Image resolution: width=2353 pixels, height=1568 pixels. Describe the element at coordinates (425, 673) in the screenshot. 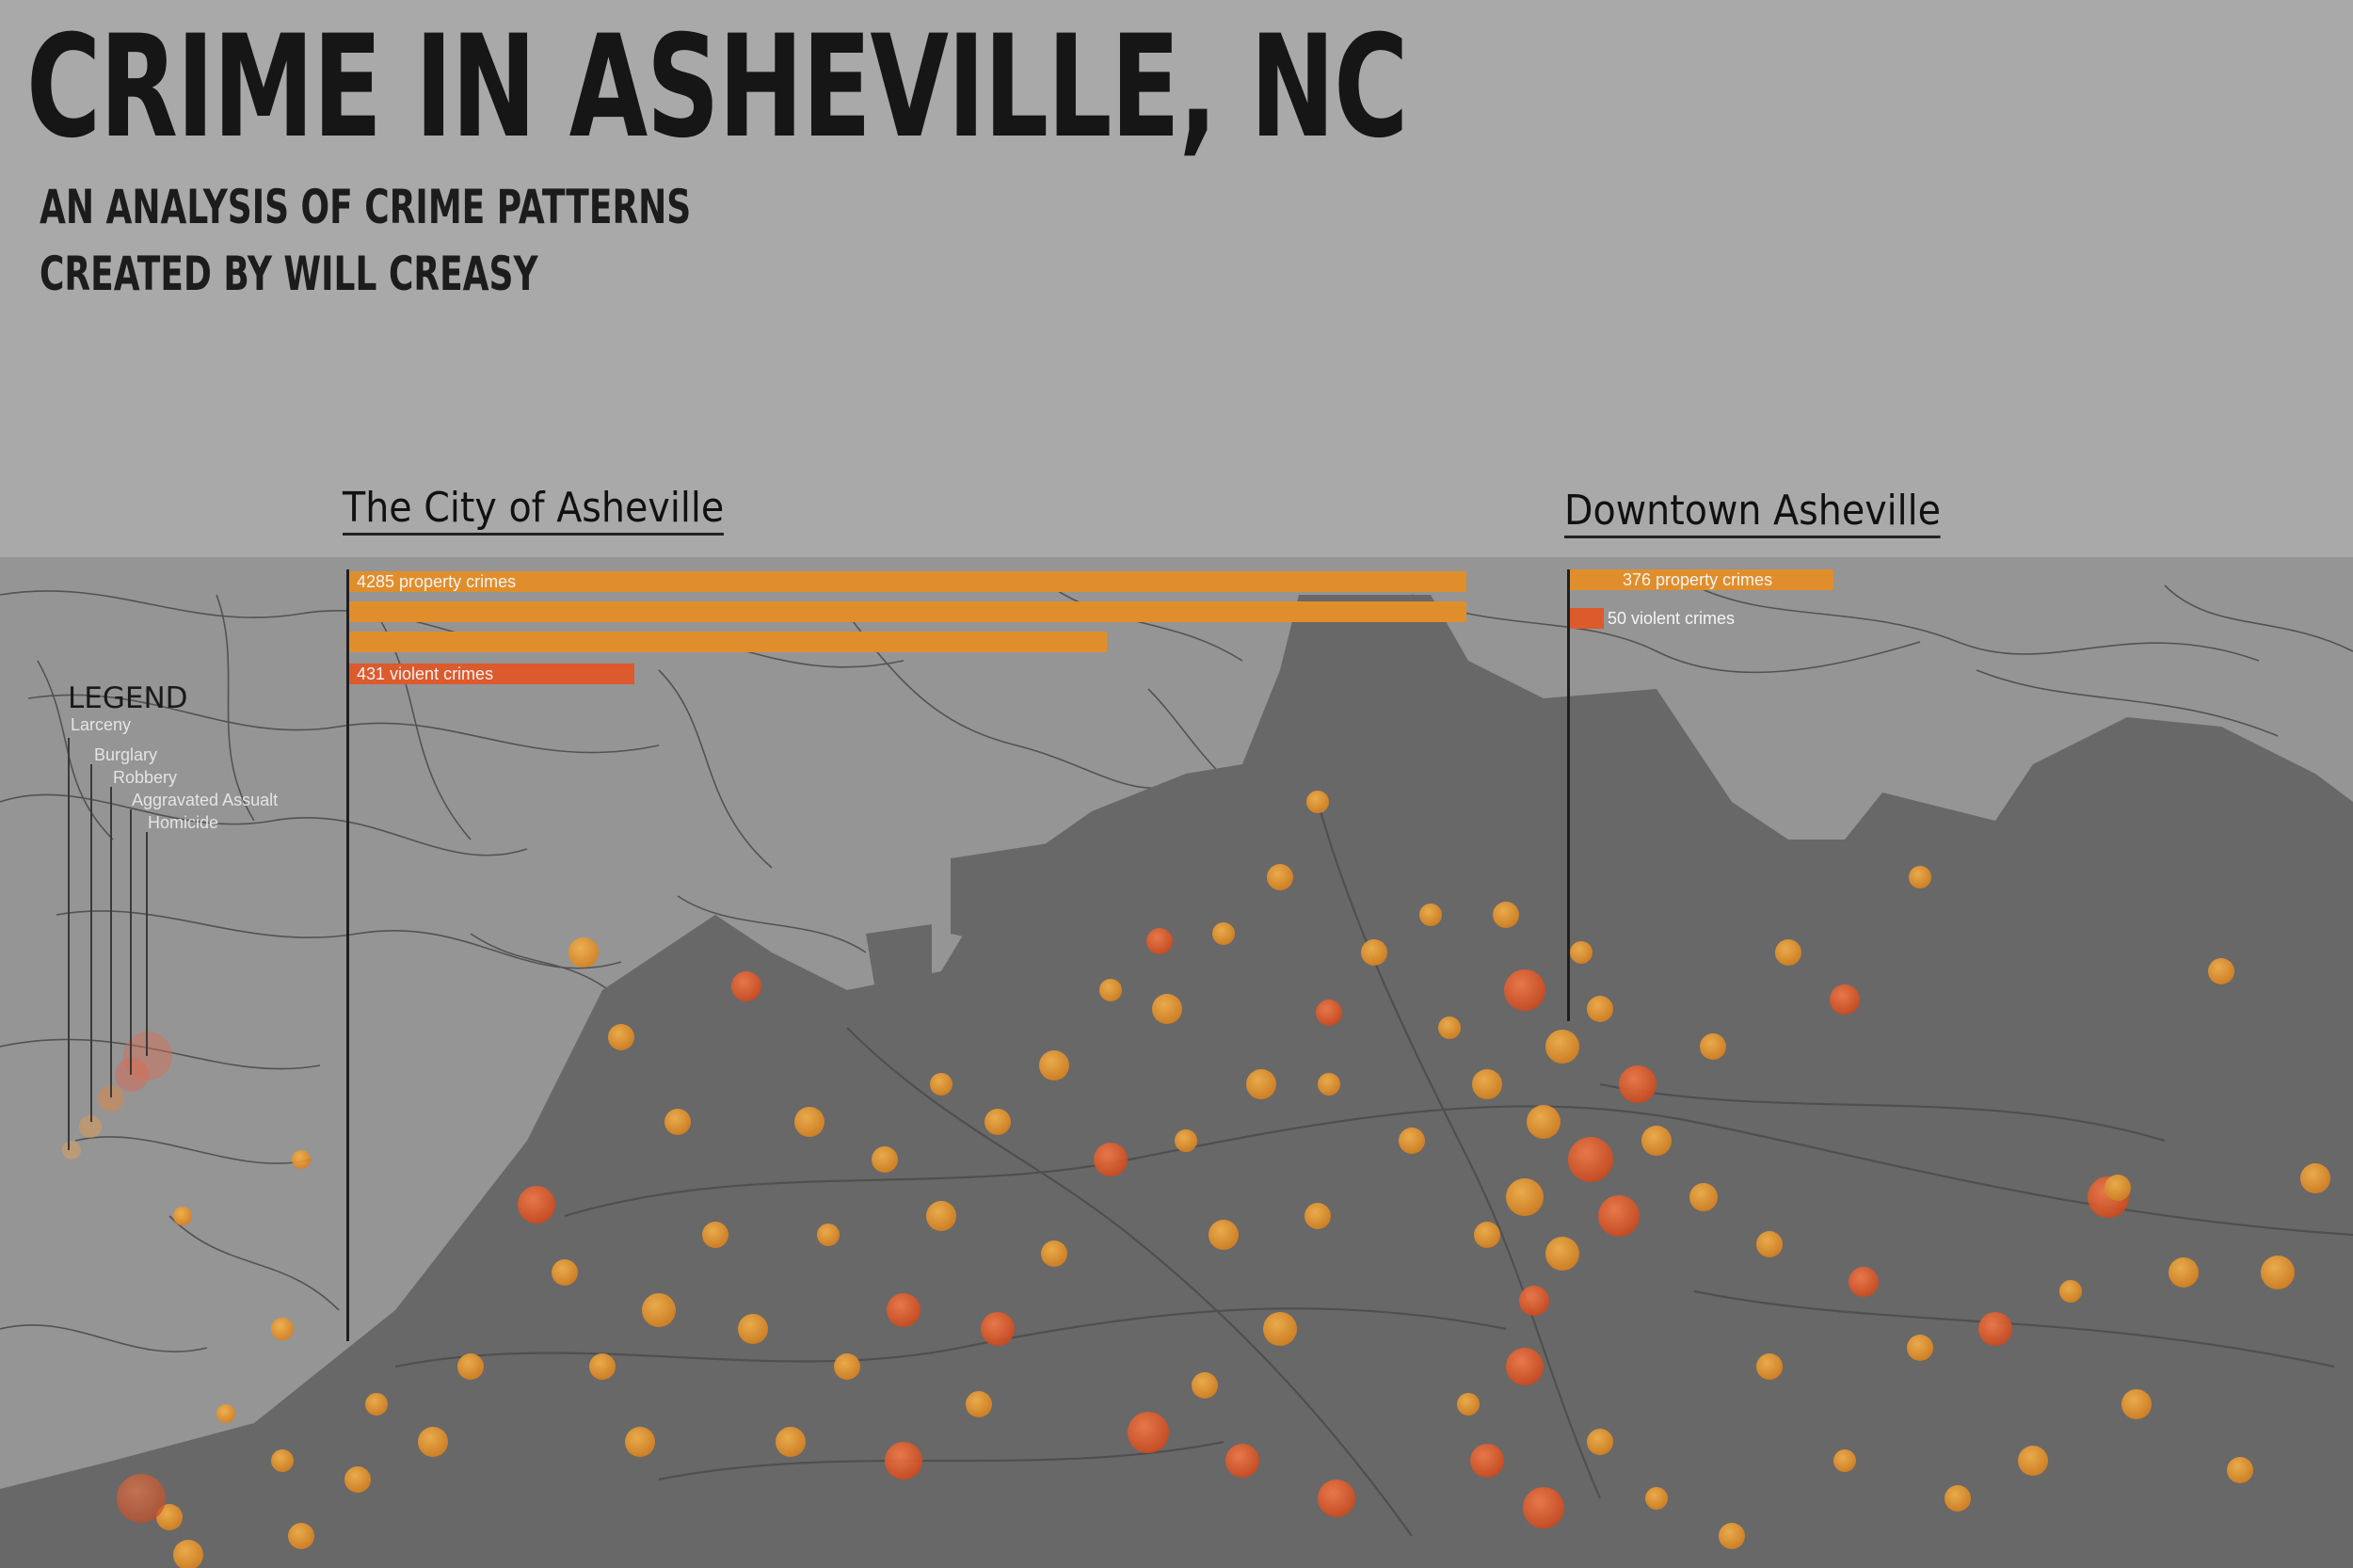

I see `city-violent-label: 431 violent crimes` at that location.